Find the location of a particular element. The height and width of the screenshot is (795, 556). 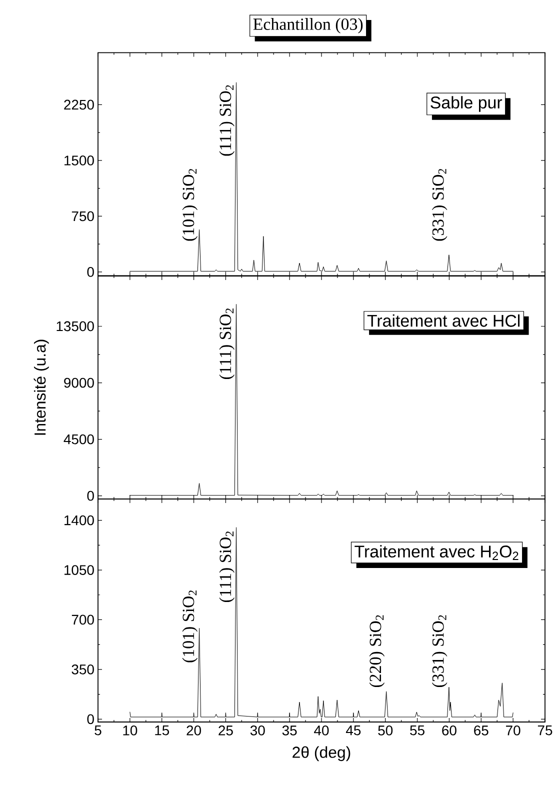

y-tick-label: 1400 is located at coordinates (79, 520).